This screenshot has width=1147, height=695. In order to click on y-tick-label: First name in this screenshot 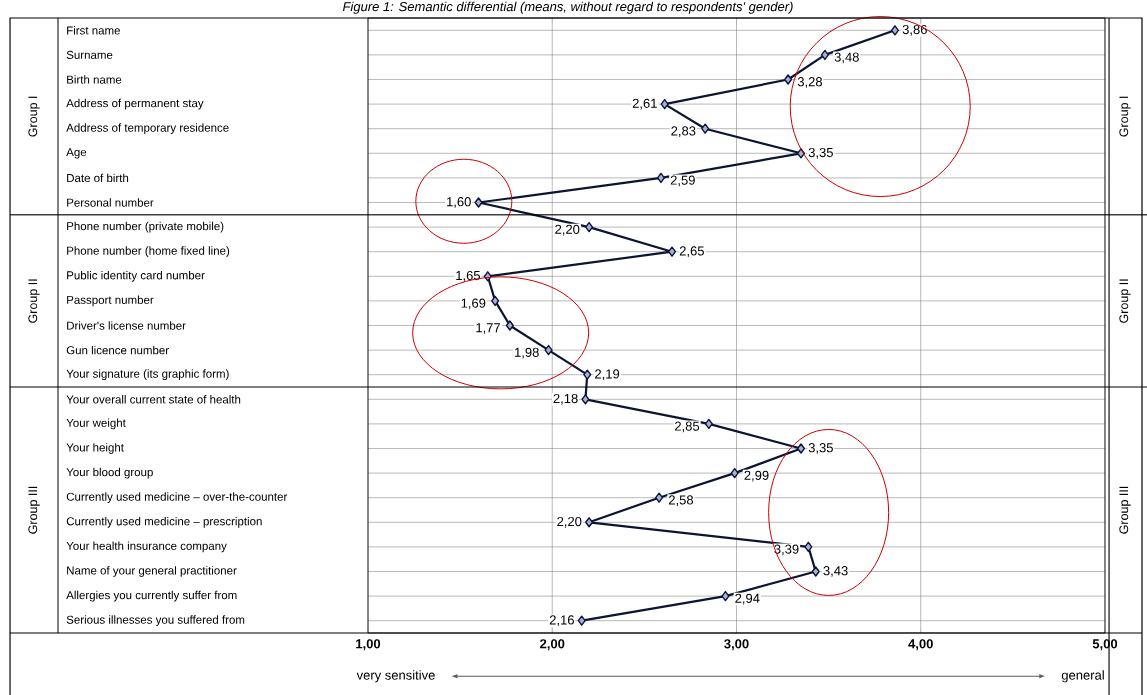, I will do `click(93, 30)`.